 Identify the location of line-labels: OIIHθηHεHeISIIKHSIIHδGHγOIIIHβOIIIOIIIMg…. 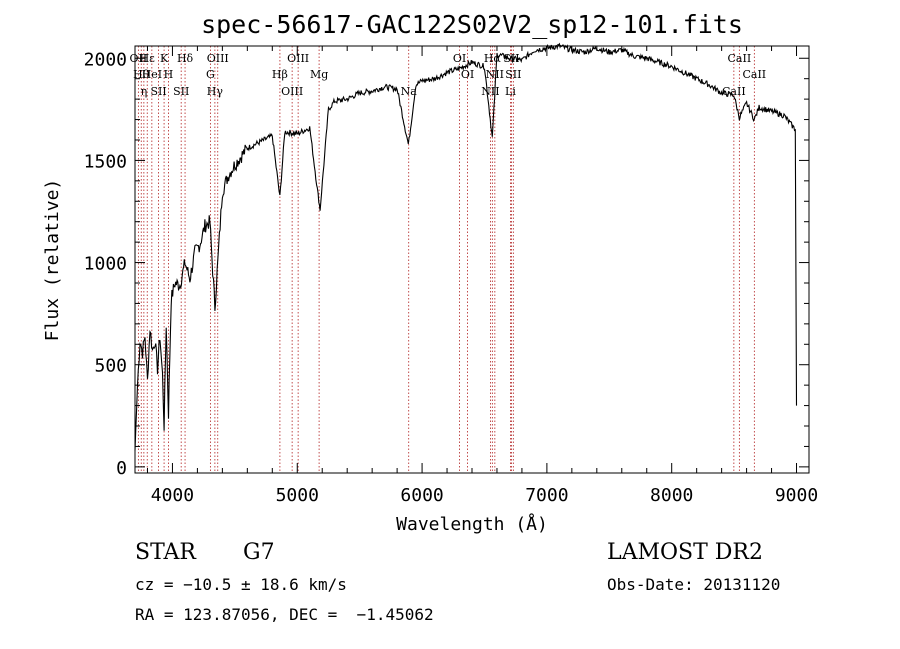
(448, 75).